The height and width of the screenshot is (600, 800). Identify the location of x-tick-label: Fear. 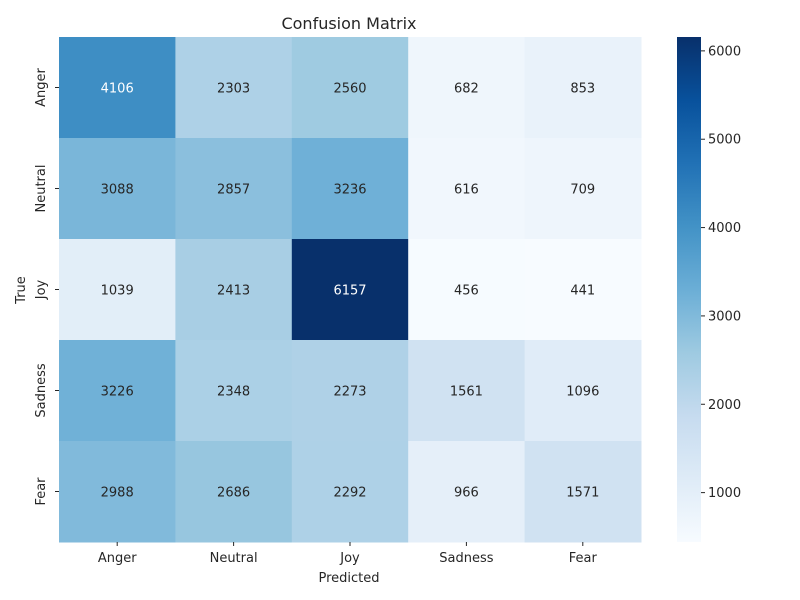
(583, 558).